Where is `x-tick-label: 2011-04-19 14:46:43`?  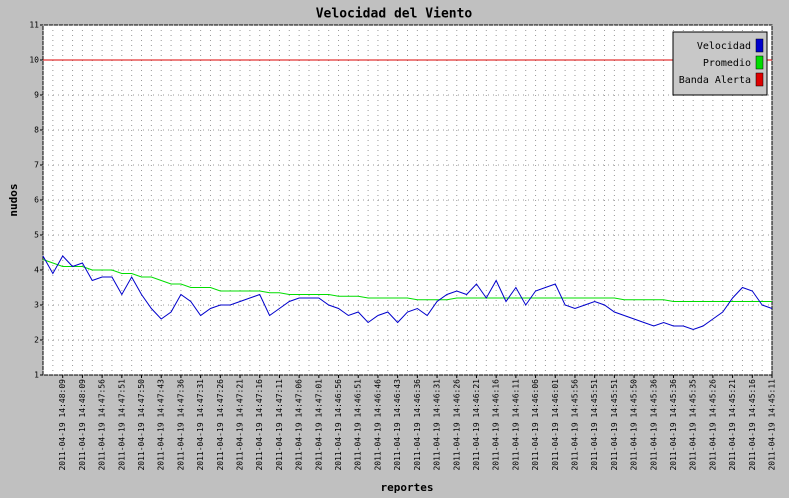 x-tick-label: 2011-04-19 14:46:43 is located at coordinates (397, 425).